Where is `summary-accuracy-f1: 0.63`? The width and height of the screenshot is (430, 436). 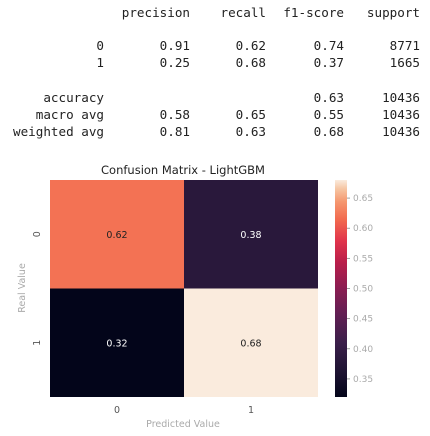 summary-accuracy-f1: 0.63 is located at coordinates (328, 97).